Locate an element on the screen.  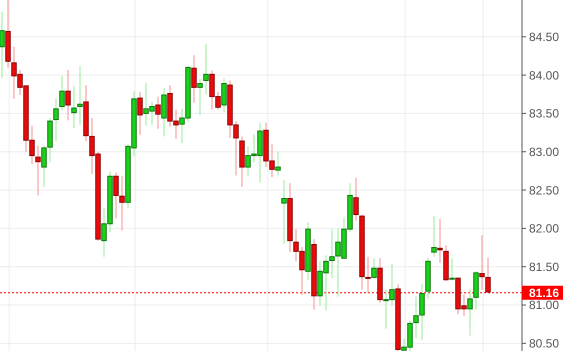
y-tick-label: 81.50 is located at coordinates (544, 267).